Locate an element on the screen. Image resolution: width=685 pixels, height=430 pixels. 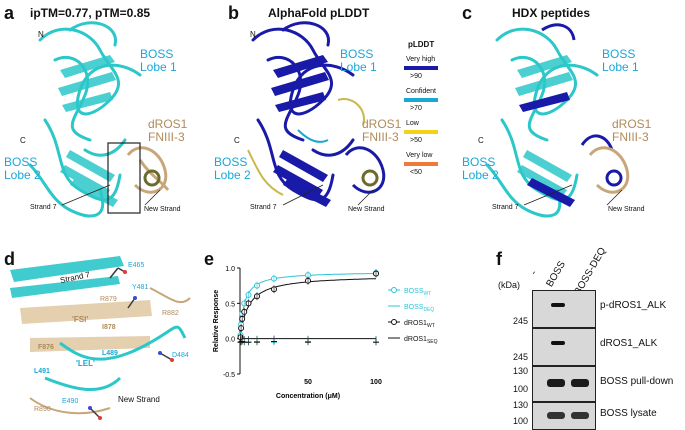
kda-label: (kDa) is located at coordinates (509, 285).